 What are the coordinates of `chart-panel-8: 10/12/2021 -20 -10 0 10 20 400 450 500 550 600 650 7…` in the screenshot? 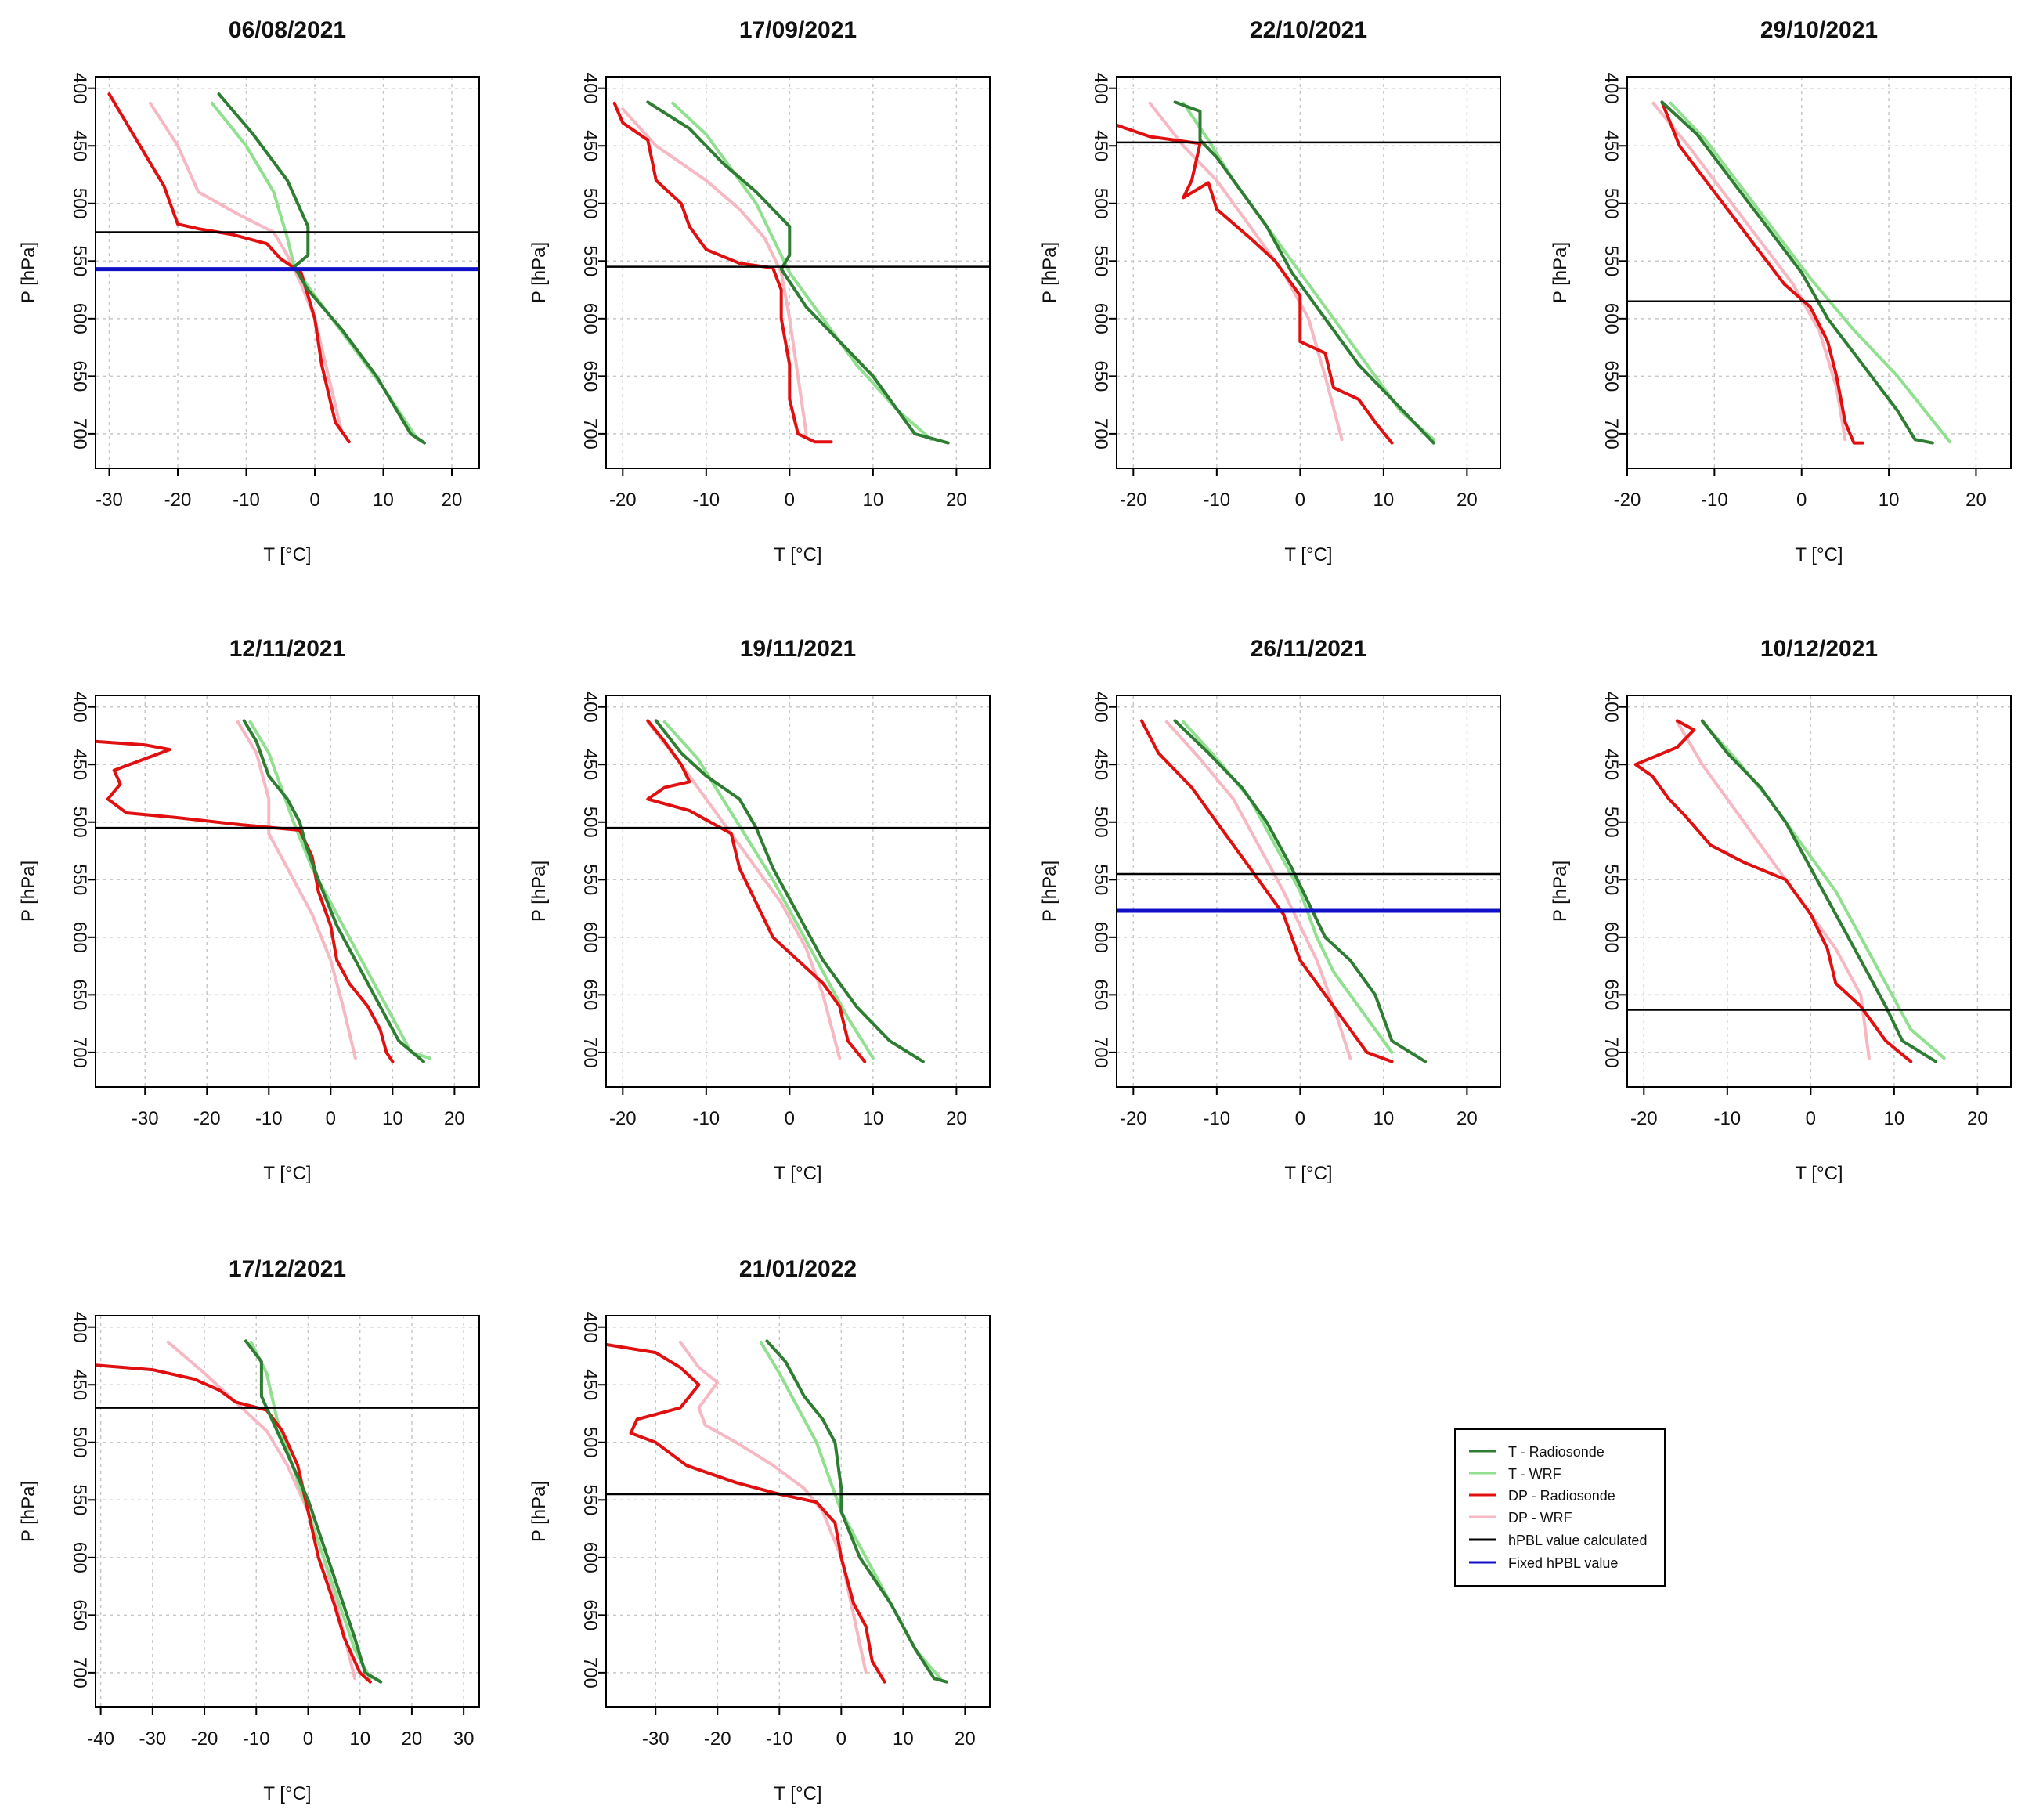 It's located at (1781, 910).